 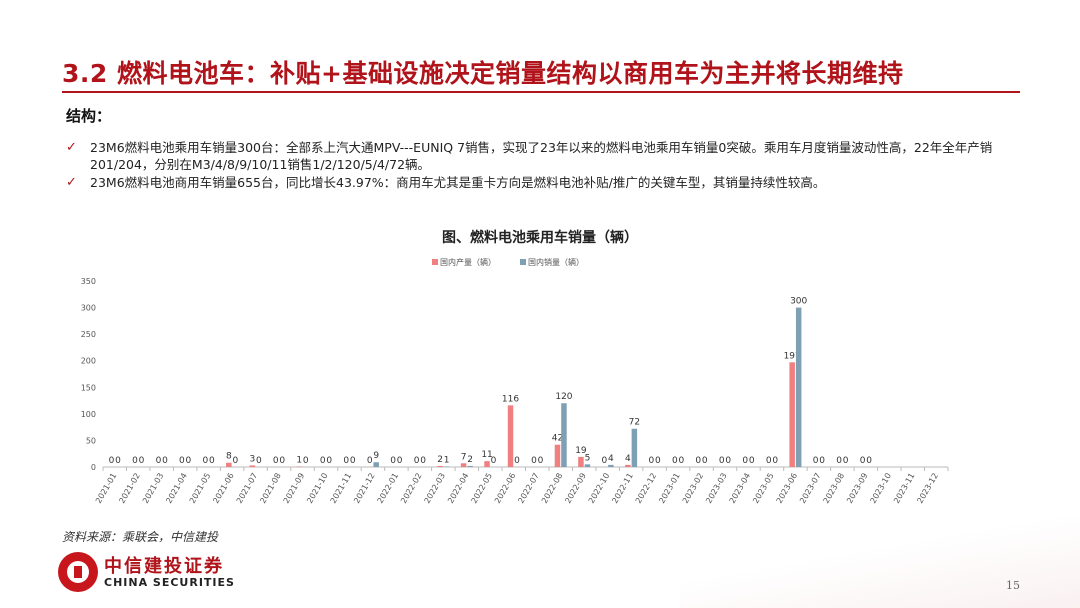 What do you see at coordinates (464, 457) in the screenshot?
I see `data-label: 7` at bounding box center [464, 457].